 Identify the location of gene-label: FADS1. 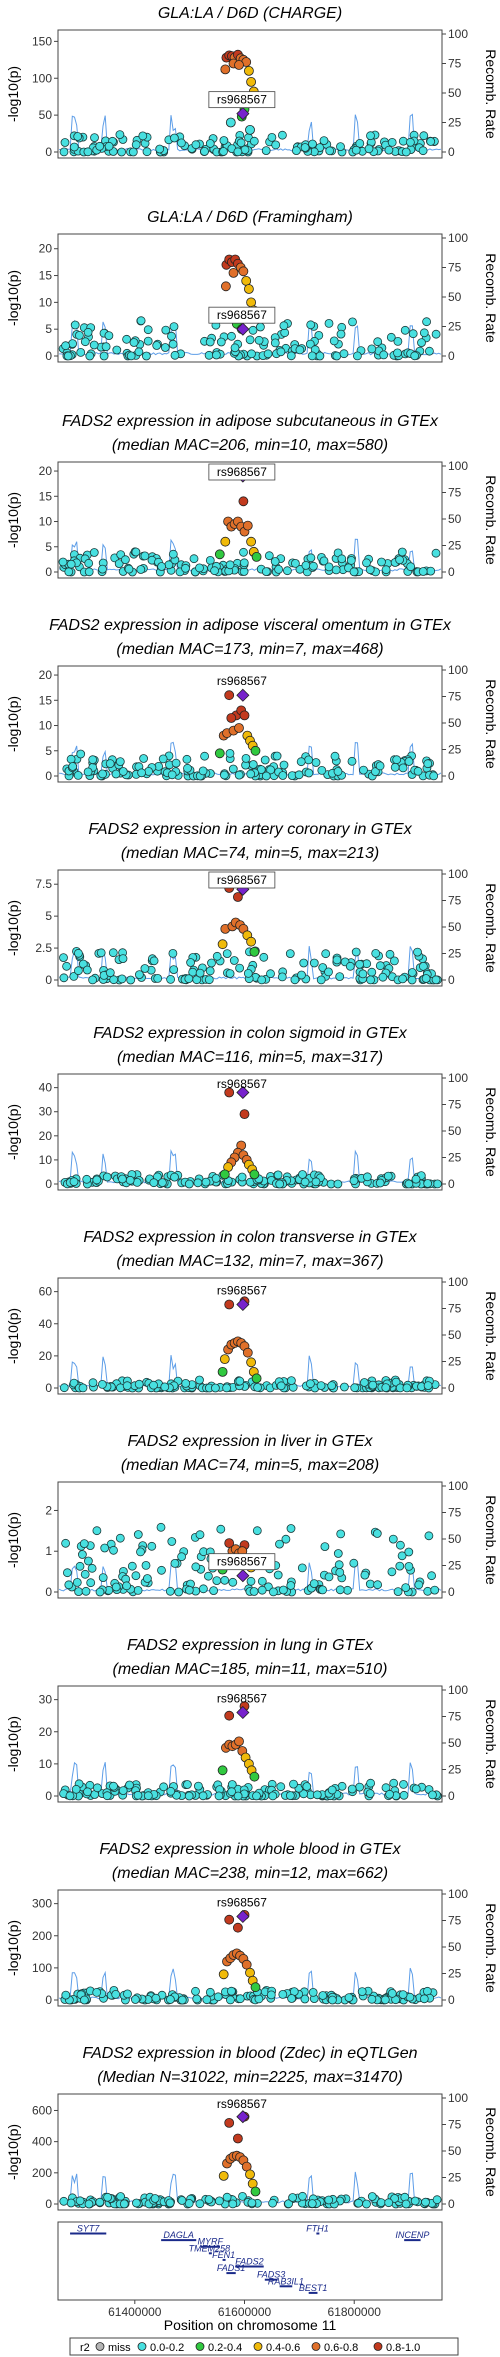
(231, 2268).